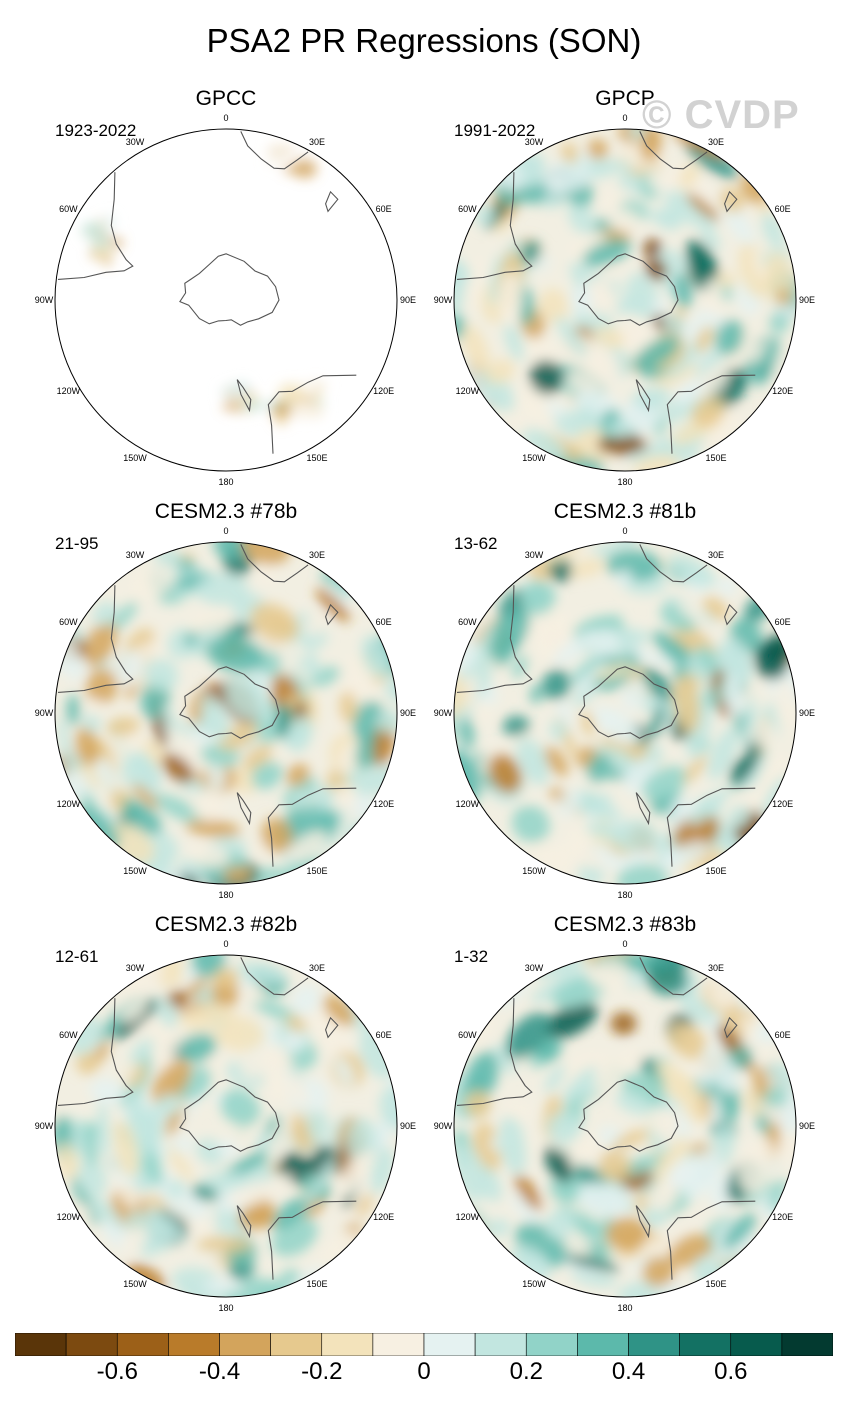  I want to click on colorbar-label: -0.4, so click(219, 1371).